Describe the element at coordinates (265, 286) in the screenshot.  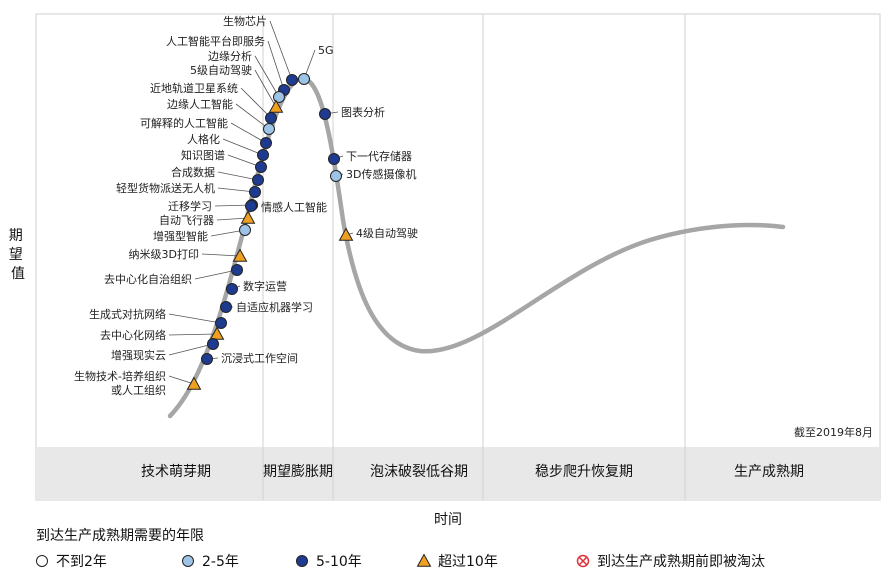
I see `point-label: 数字运营` at that location.